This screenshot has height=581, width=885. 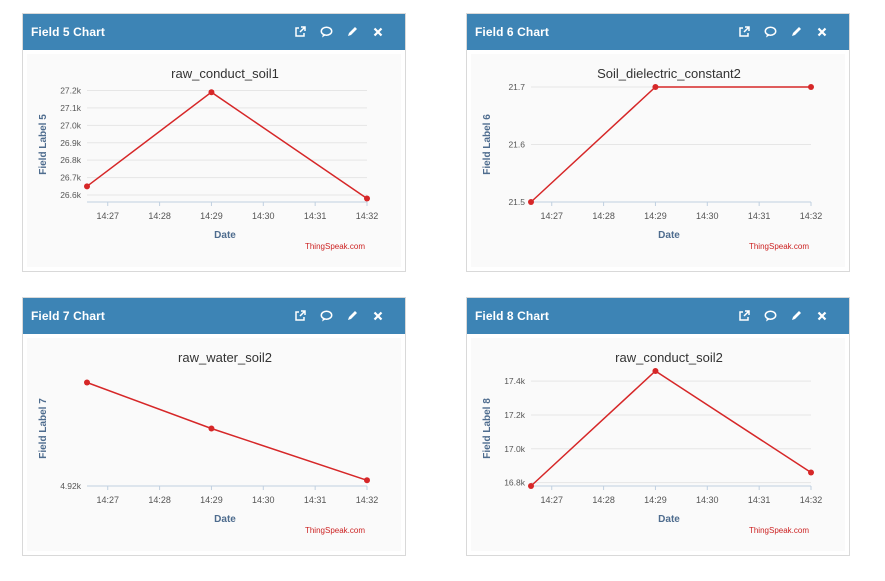 What do you see at coordinates (515, 415) in the screenshot?
I see `y-tick-label: 17.2k` at bounding box center [515, 415].